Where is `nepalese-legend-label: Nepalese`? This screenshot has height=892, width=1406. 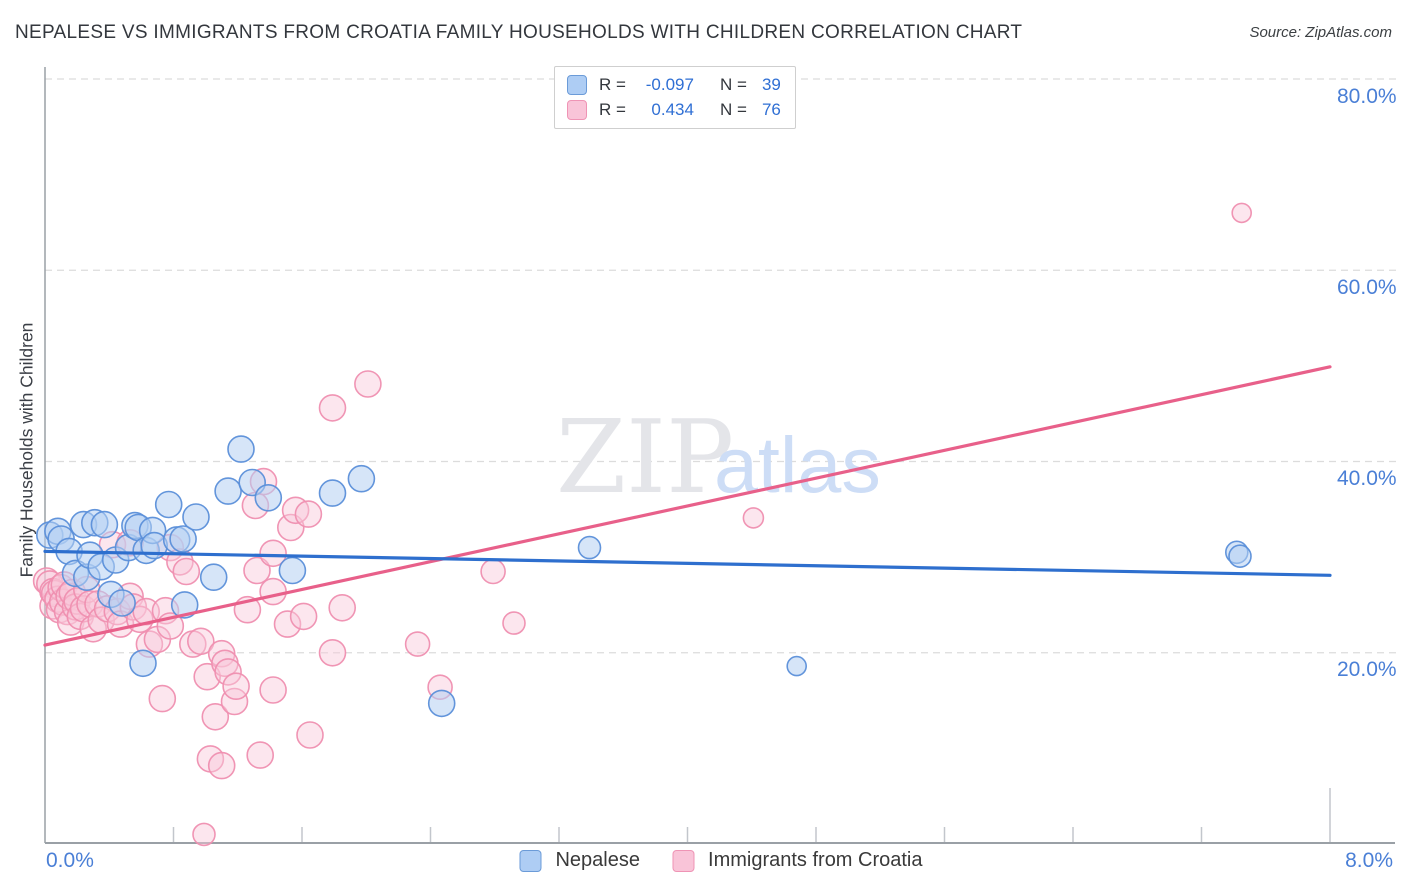
nepalese-legend-label: Nepalese is located at coordinates (598, 860).